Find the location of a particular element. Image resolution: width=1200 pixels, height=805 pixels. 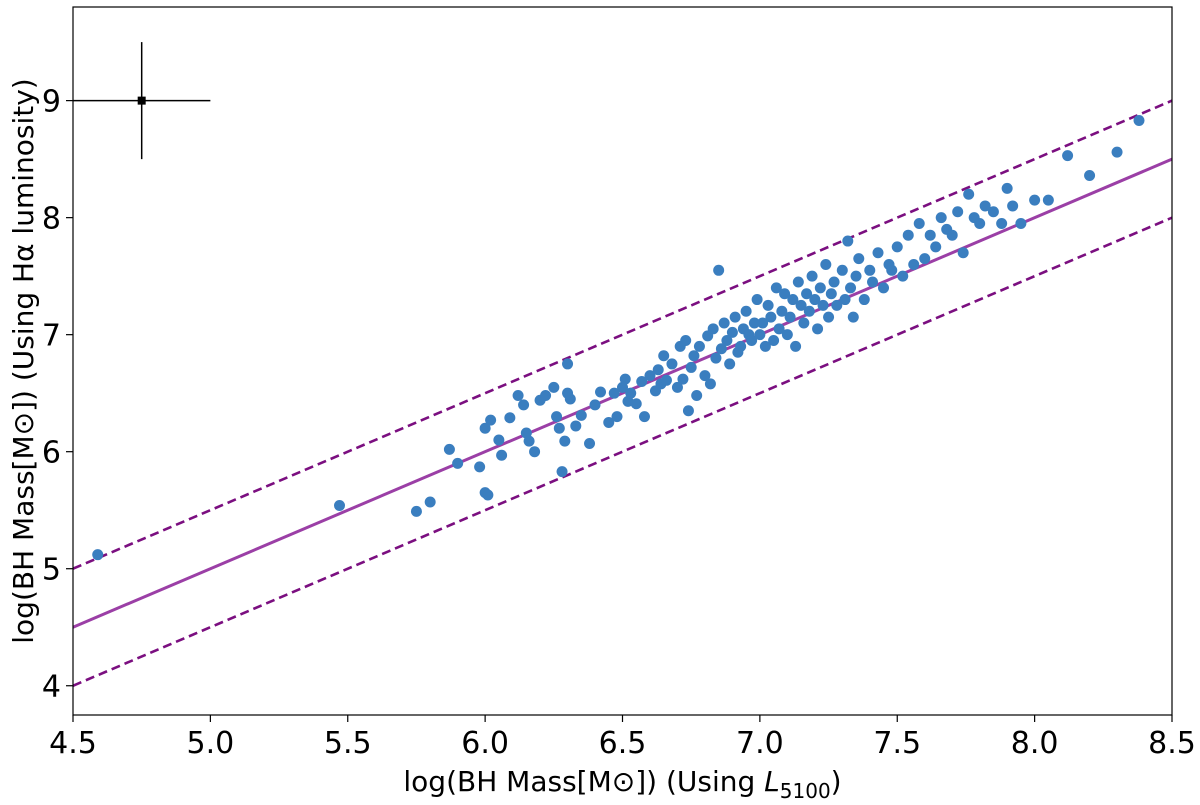

x-tick-label-3: 6.0 is located at coordinates (485, 743).